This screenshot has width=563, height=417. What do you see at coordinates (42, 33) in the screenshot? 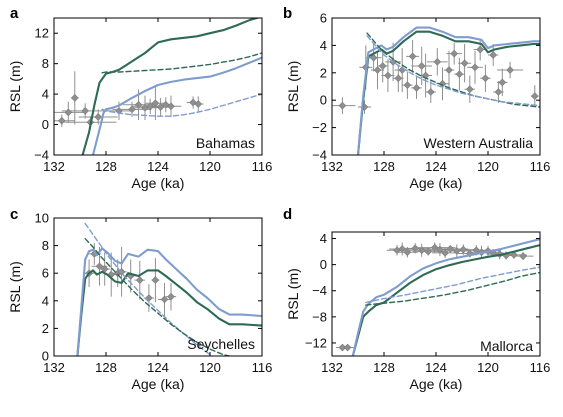
I see `y-tick-label: 12` at bounding box center [42, 33].